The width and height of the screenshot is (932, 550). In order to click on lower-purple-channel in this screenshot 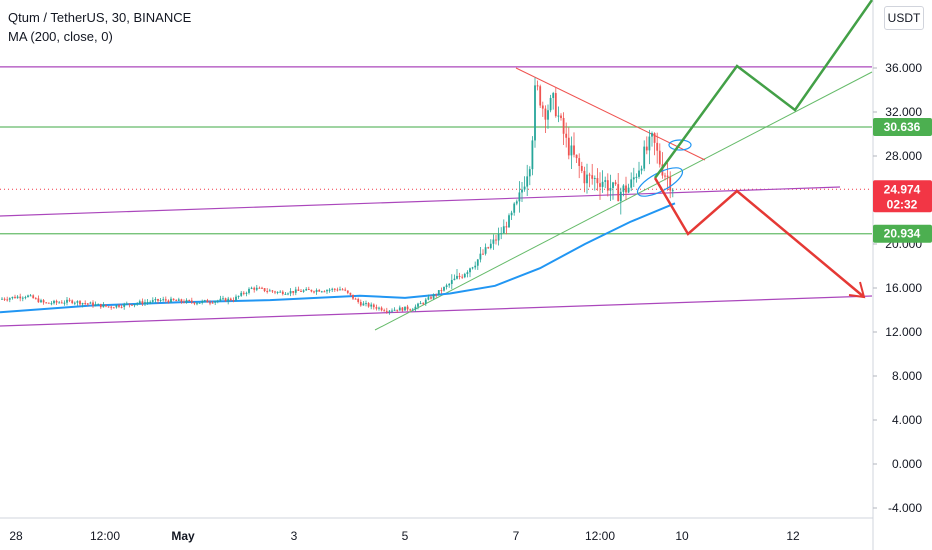, I will do `click(436, 311)`.